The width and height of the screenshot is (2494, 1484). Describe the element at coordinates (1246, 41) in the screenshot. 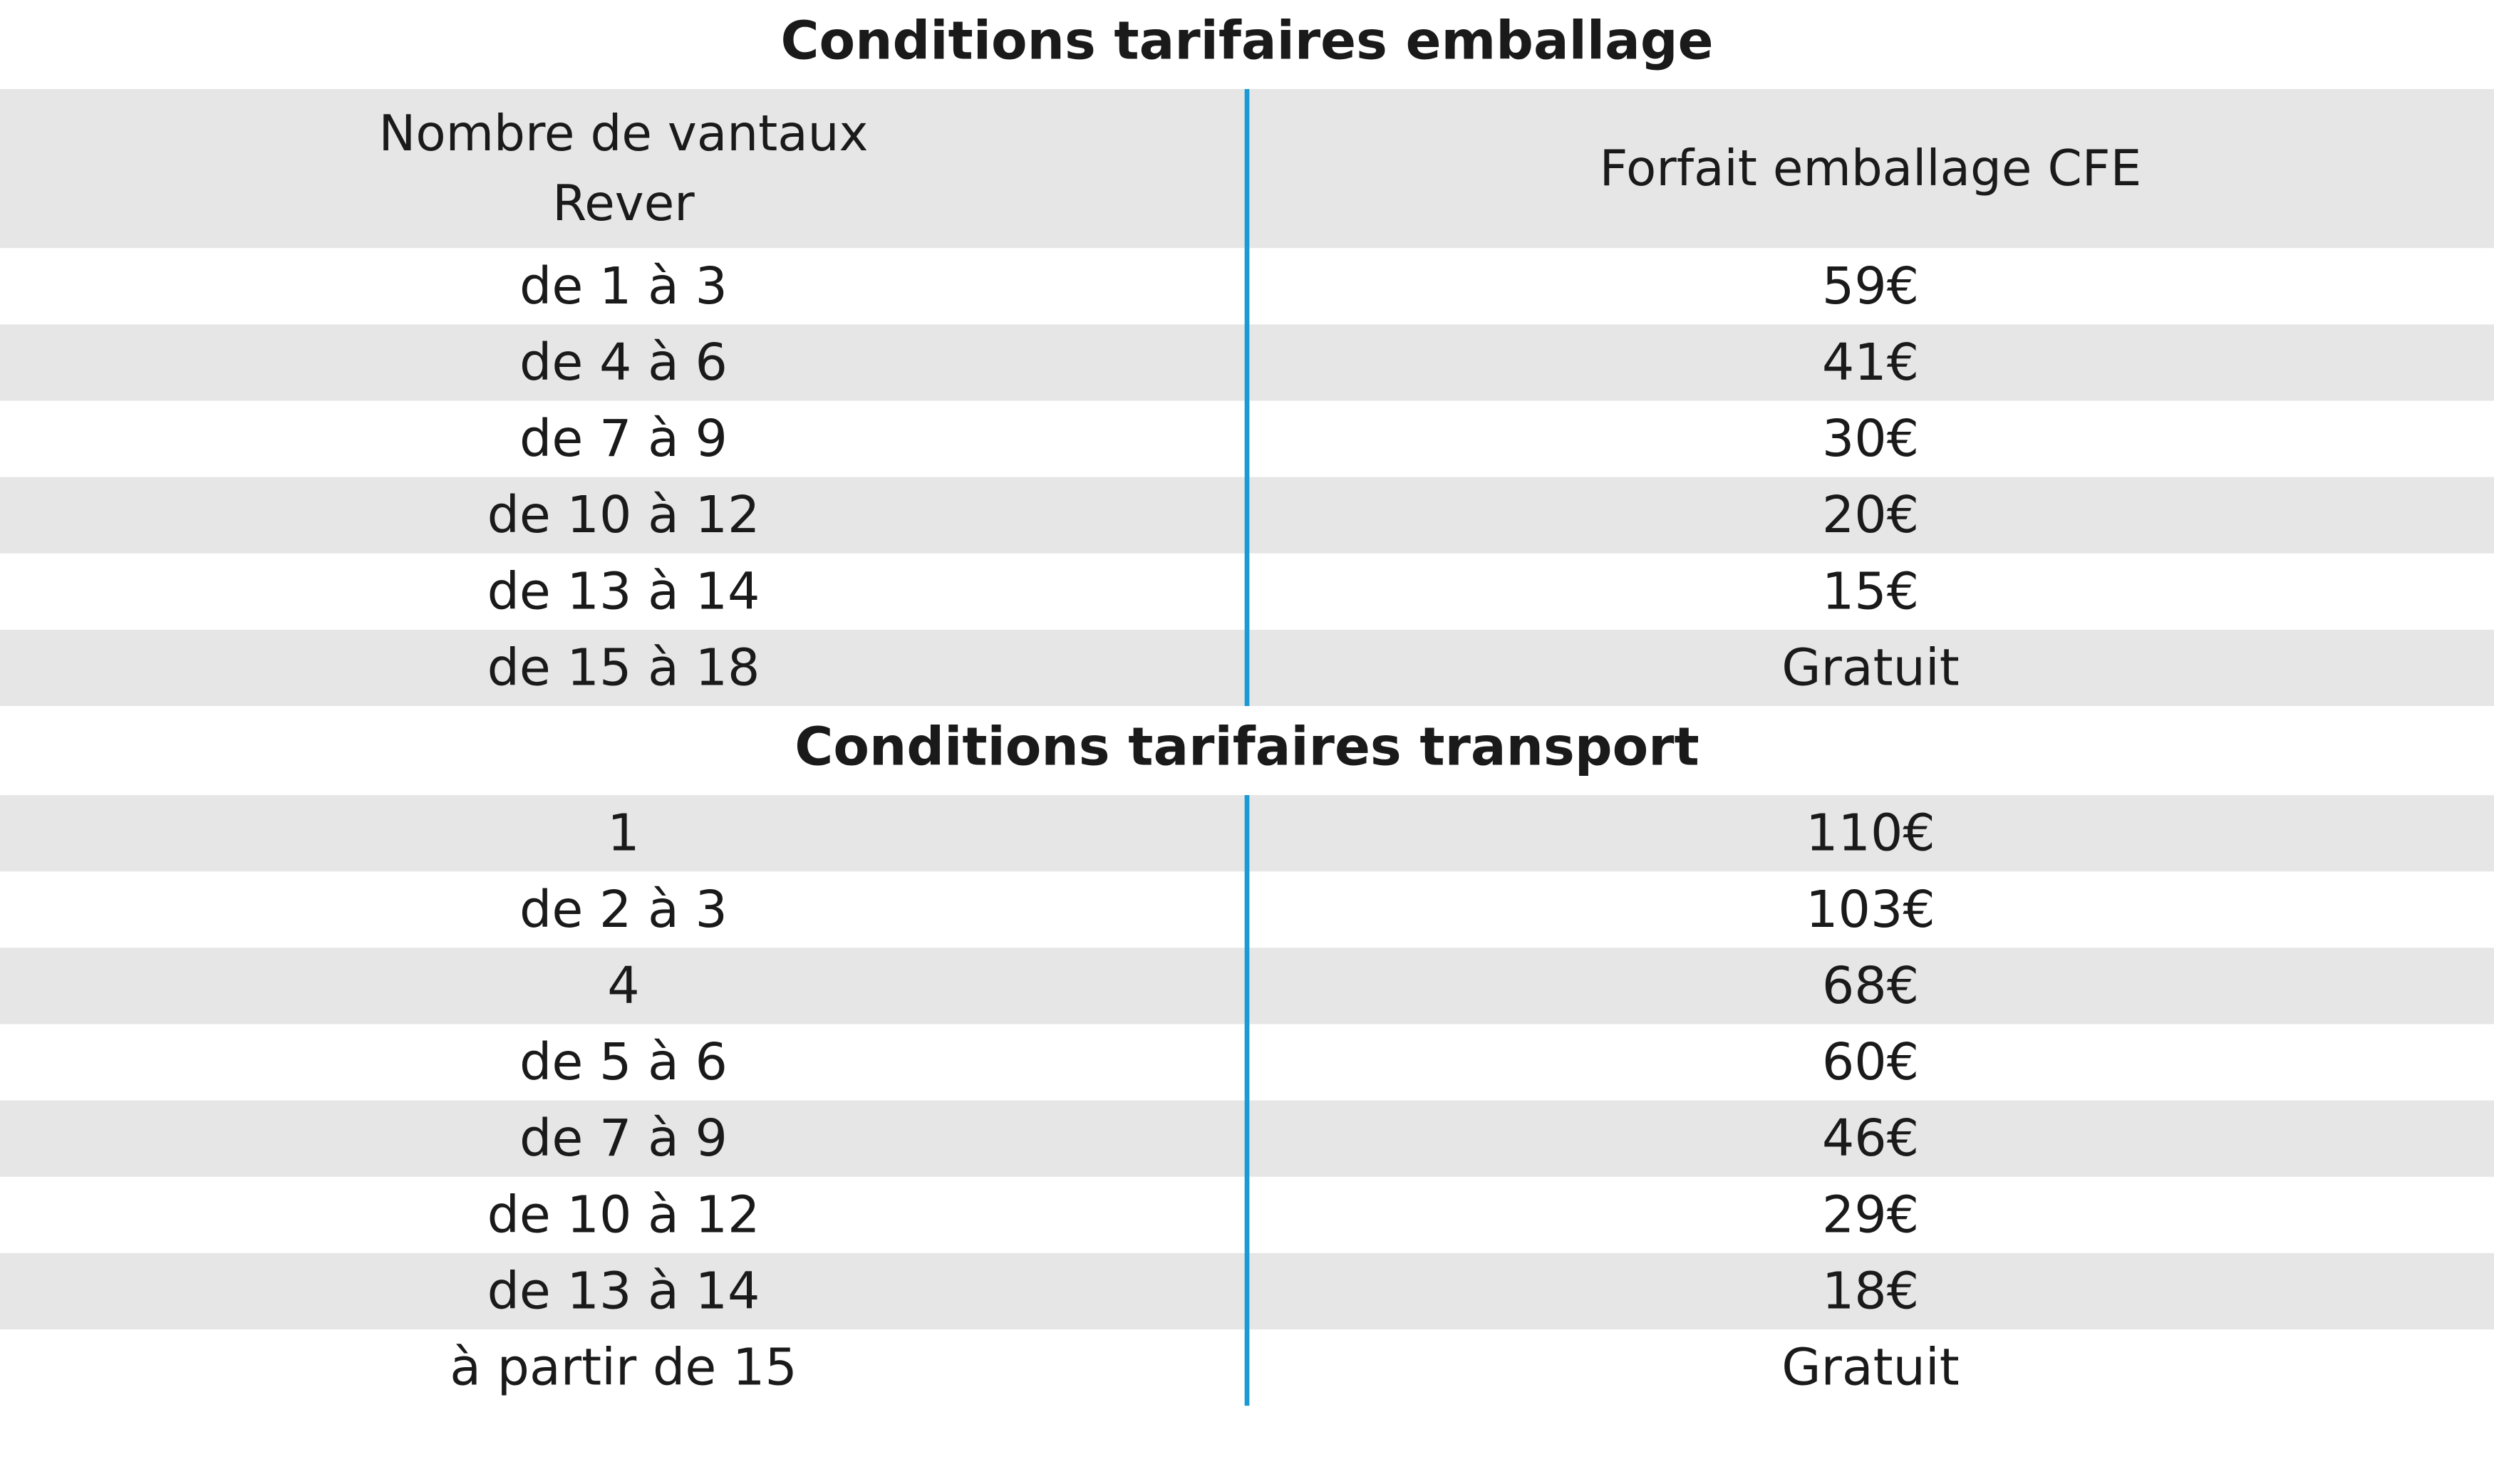

I see `table-title: Conditions tarifaires emballage` at that location.